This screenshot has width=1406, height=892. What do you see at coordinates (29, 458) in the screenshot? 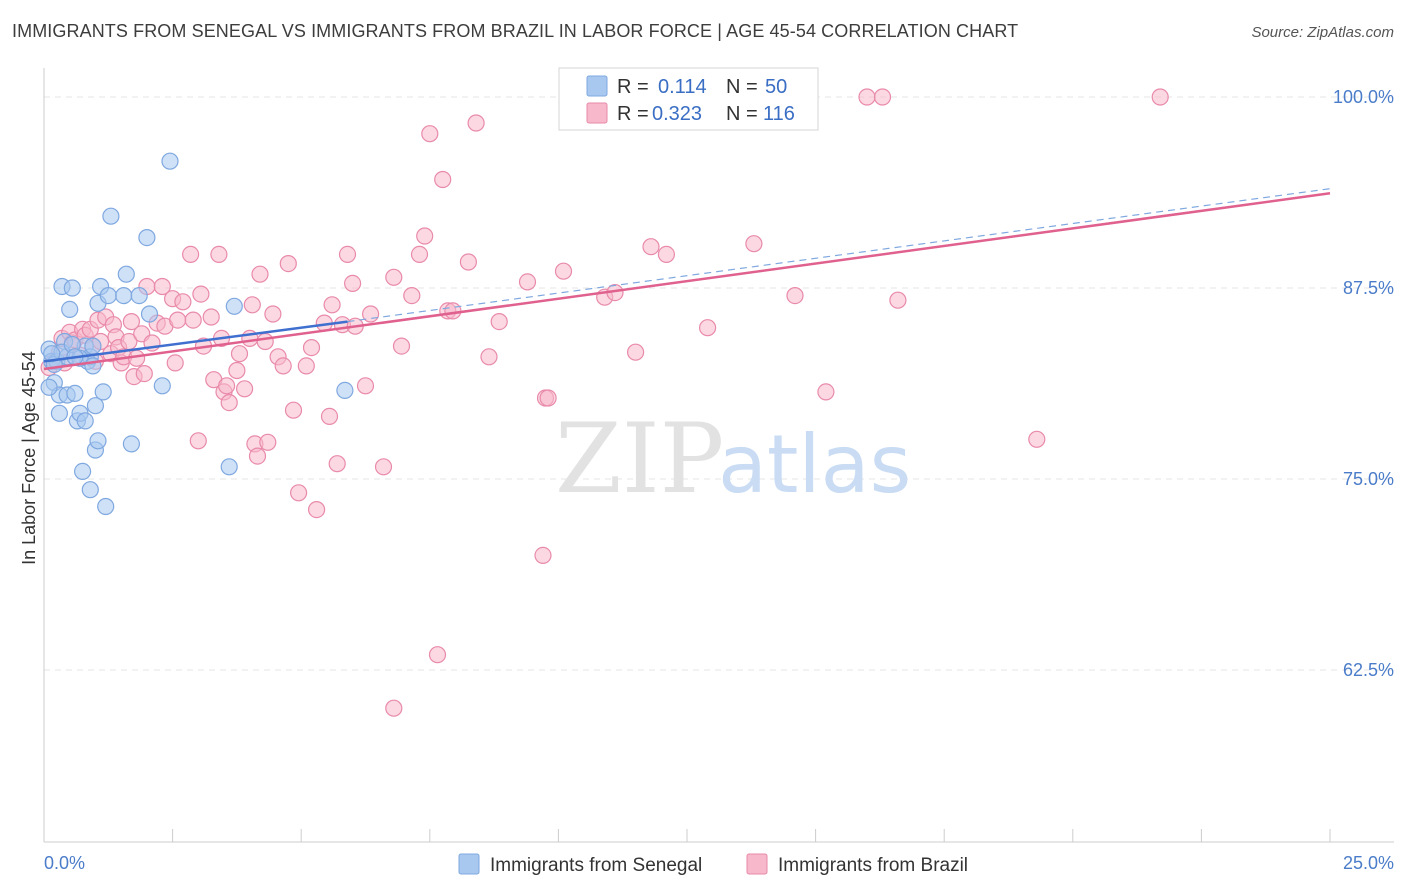
I see `y-axis-label: In Labor Force | Age 45-54` at bounding box center [29, 458].